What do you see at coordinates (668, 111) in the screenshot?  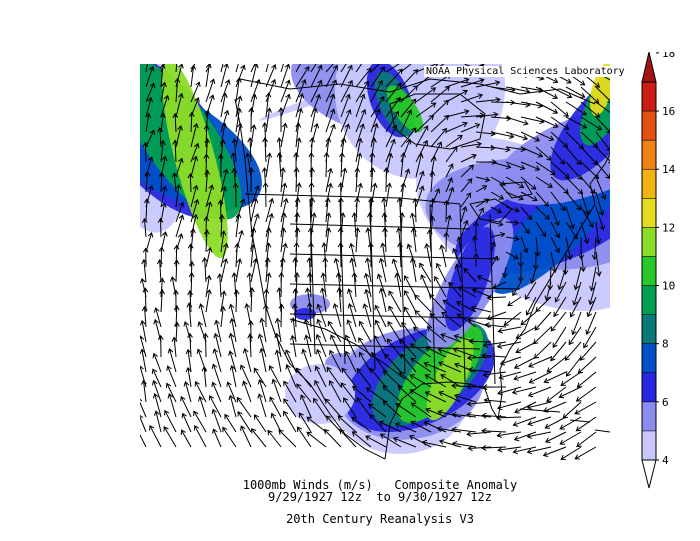 I see `colorbar-tick-label: 16` at bounding box center [668, 111].